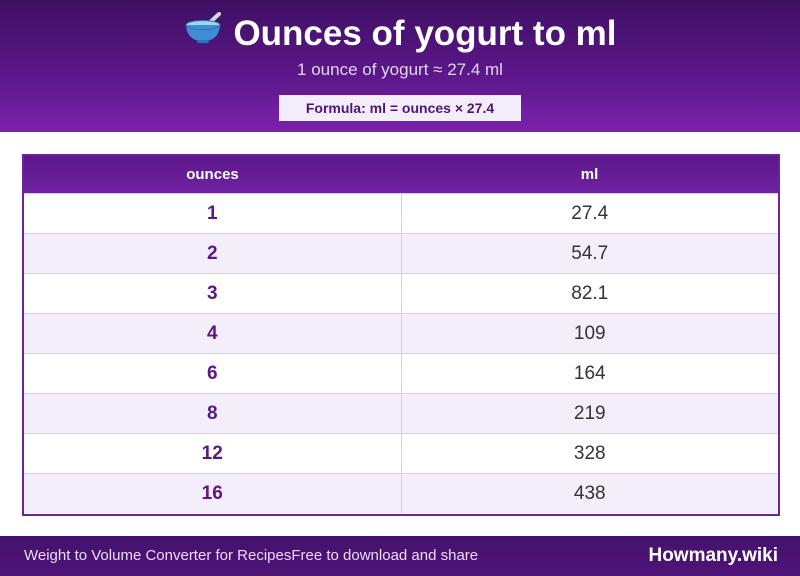  I want to click on table-row: 3 82.1, so click(401, 293).